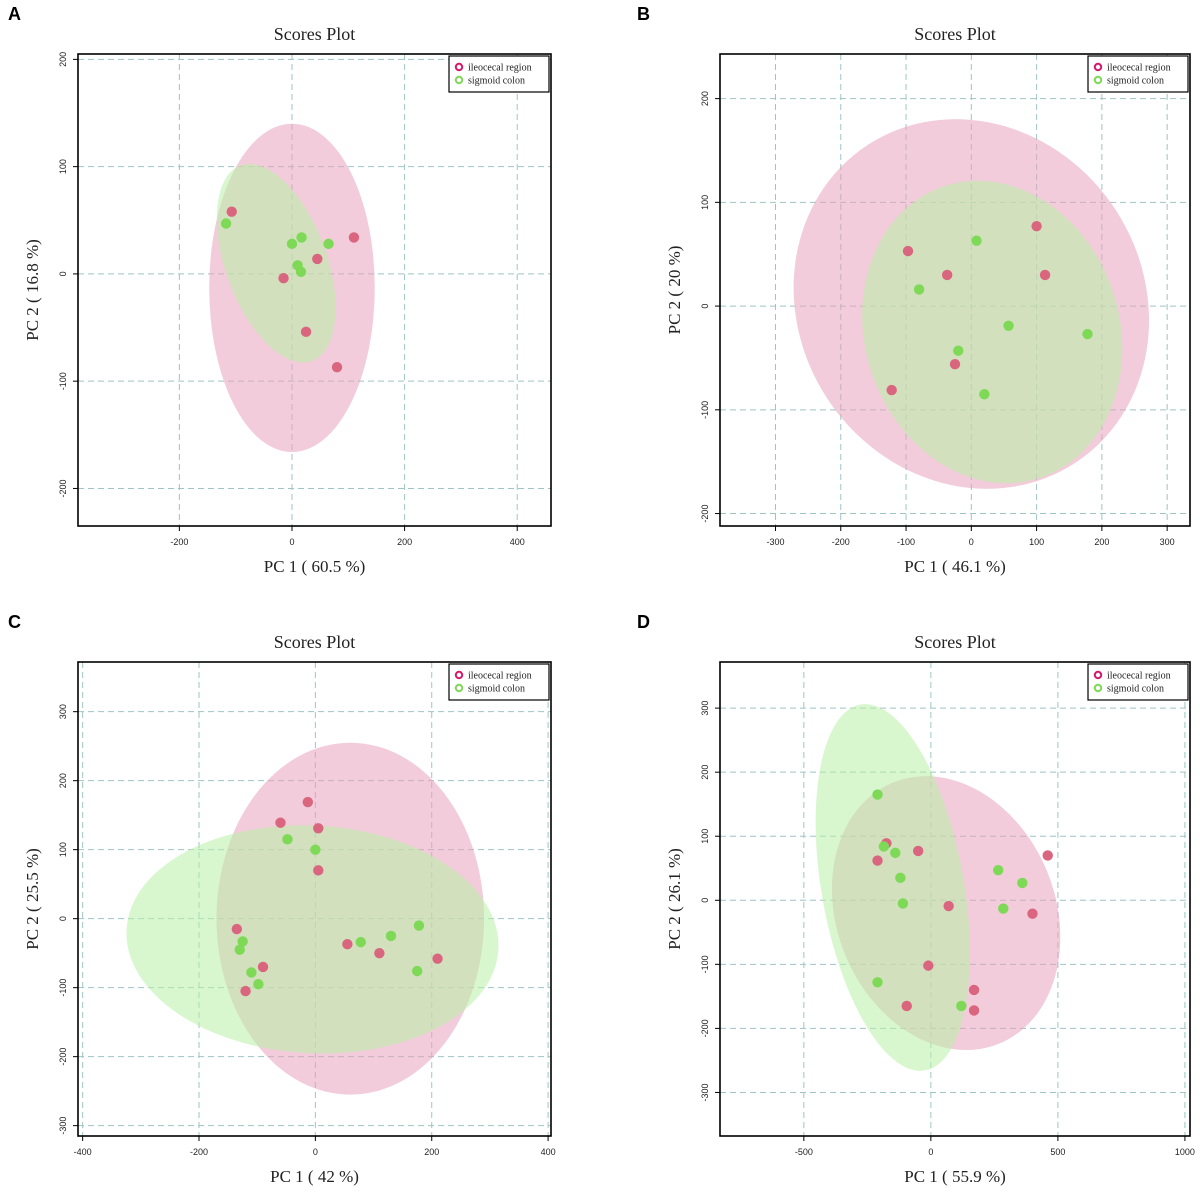 Image resolution: width=1200 pixels, height=1192 pixels. Describe the element at coordinates (315, 566) in the screenshot. I see `x-axis-label: PC 1 ( 60.5 %)` at that location.